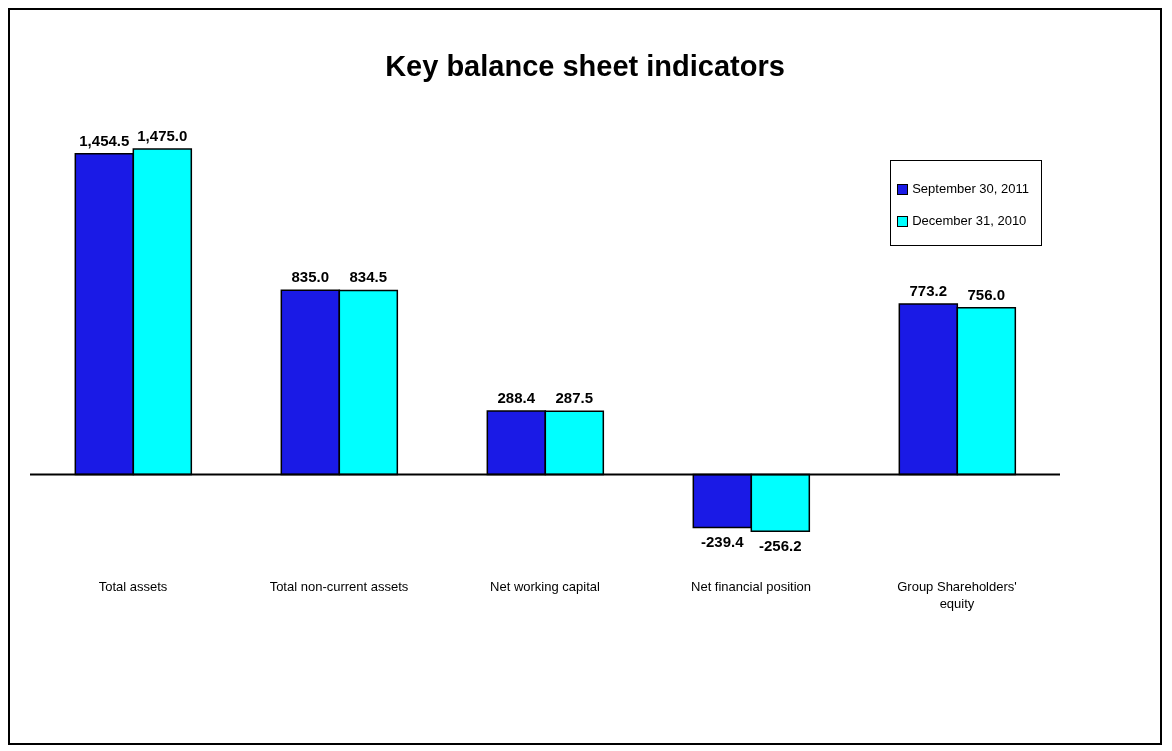 The width and height of the screenshot is (1172, 751). What do you see at coordinates (585, 66) in the screenshot?
I see `chart-title: Key balance sheet indicators` at bounding box center [585, 66].